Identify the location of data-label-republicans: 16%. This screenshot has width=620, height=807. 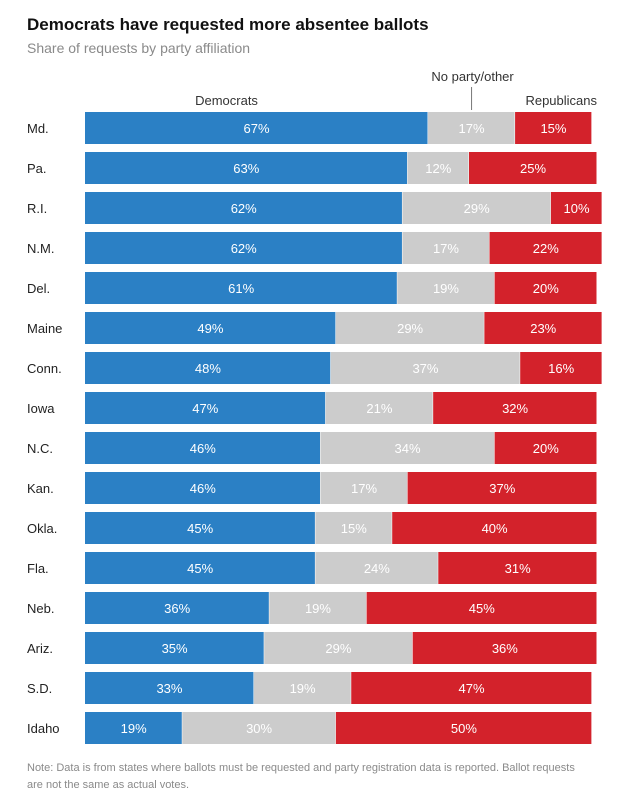
(561, 368).